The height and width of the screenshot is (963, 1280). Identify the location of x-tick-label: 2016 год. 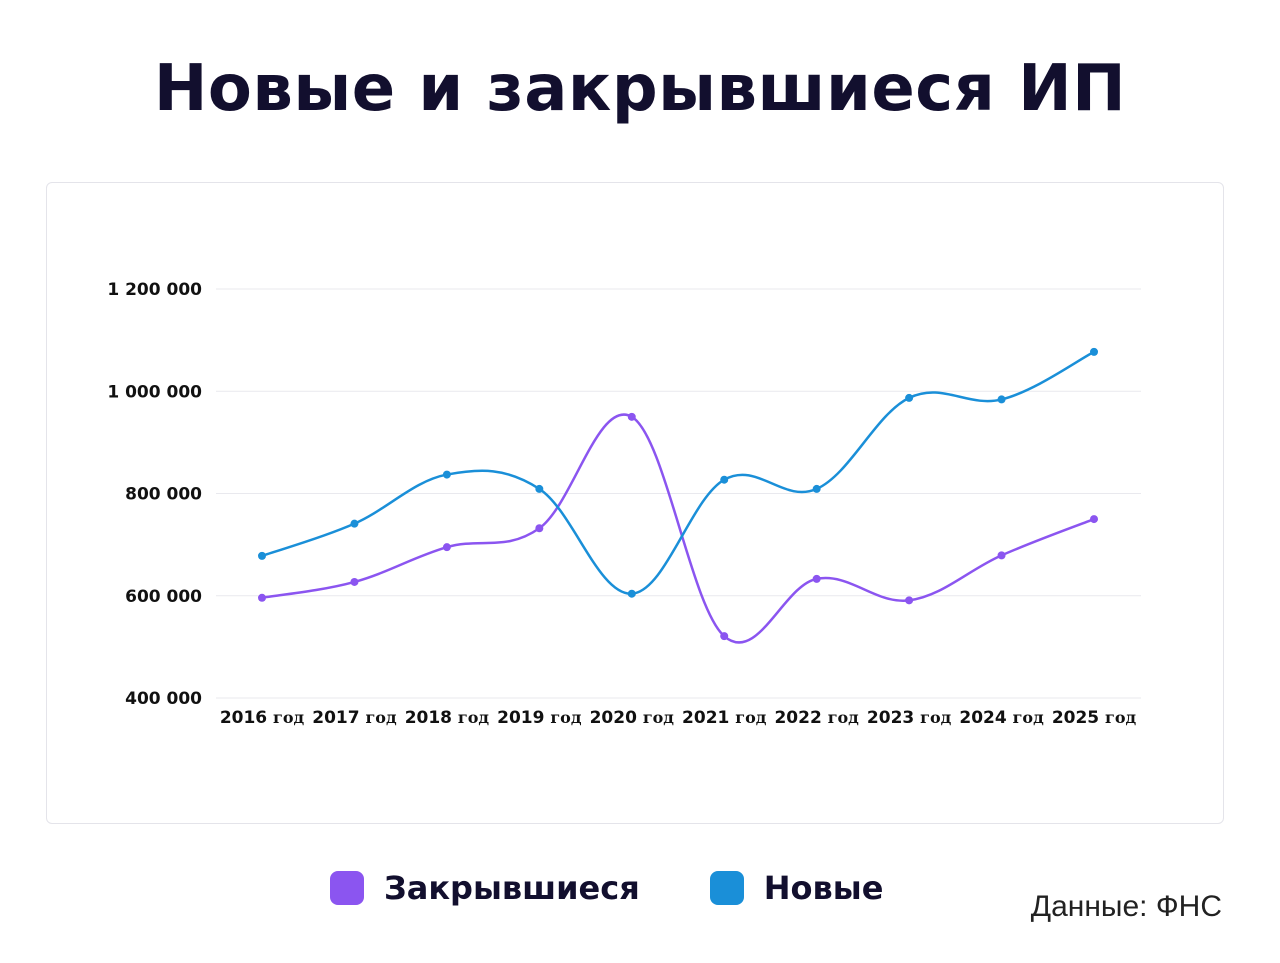
(262, 718).